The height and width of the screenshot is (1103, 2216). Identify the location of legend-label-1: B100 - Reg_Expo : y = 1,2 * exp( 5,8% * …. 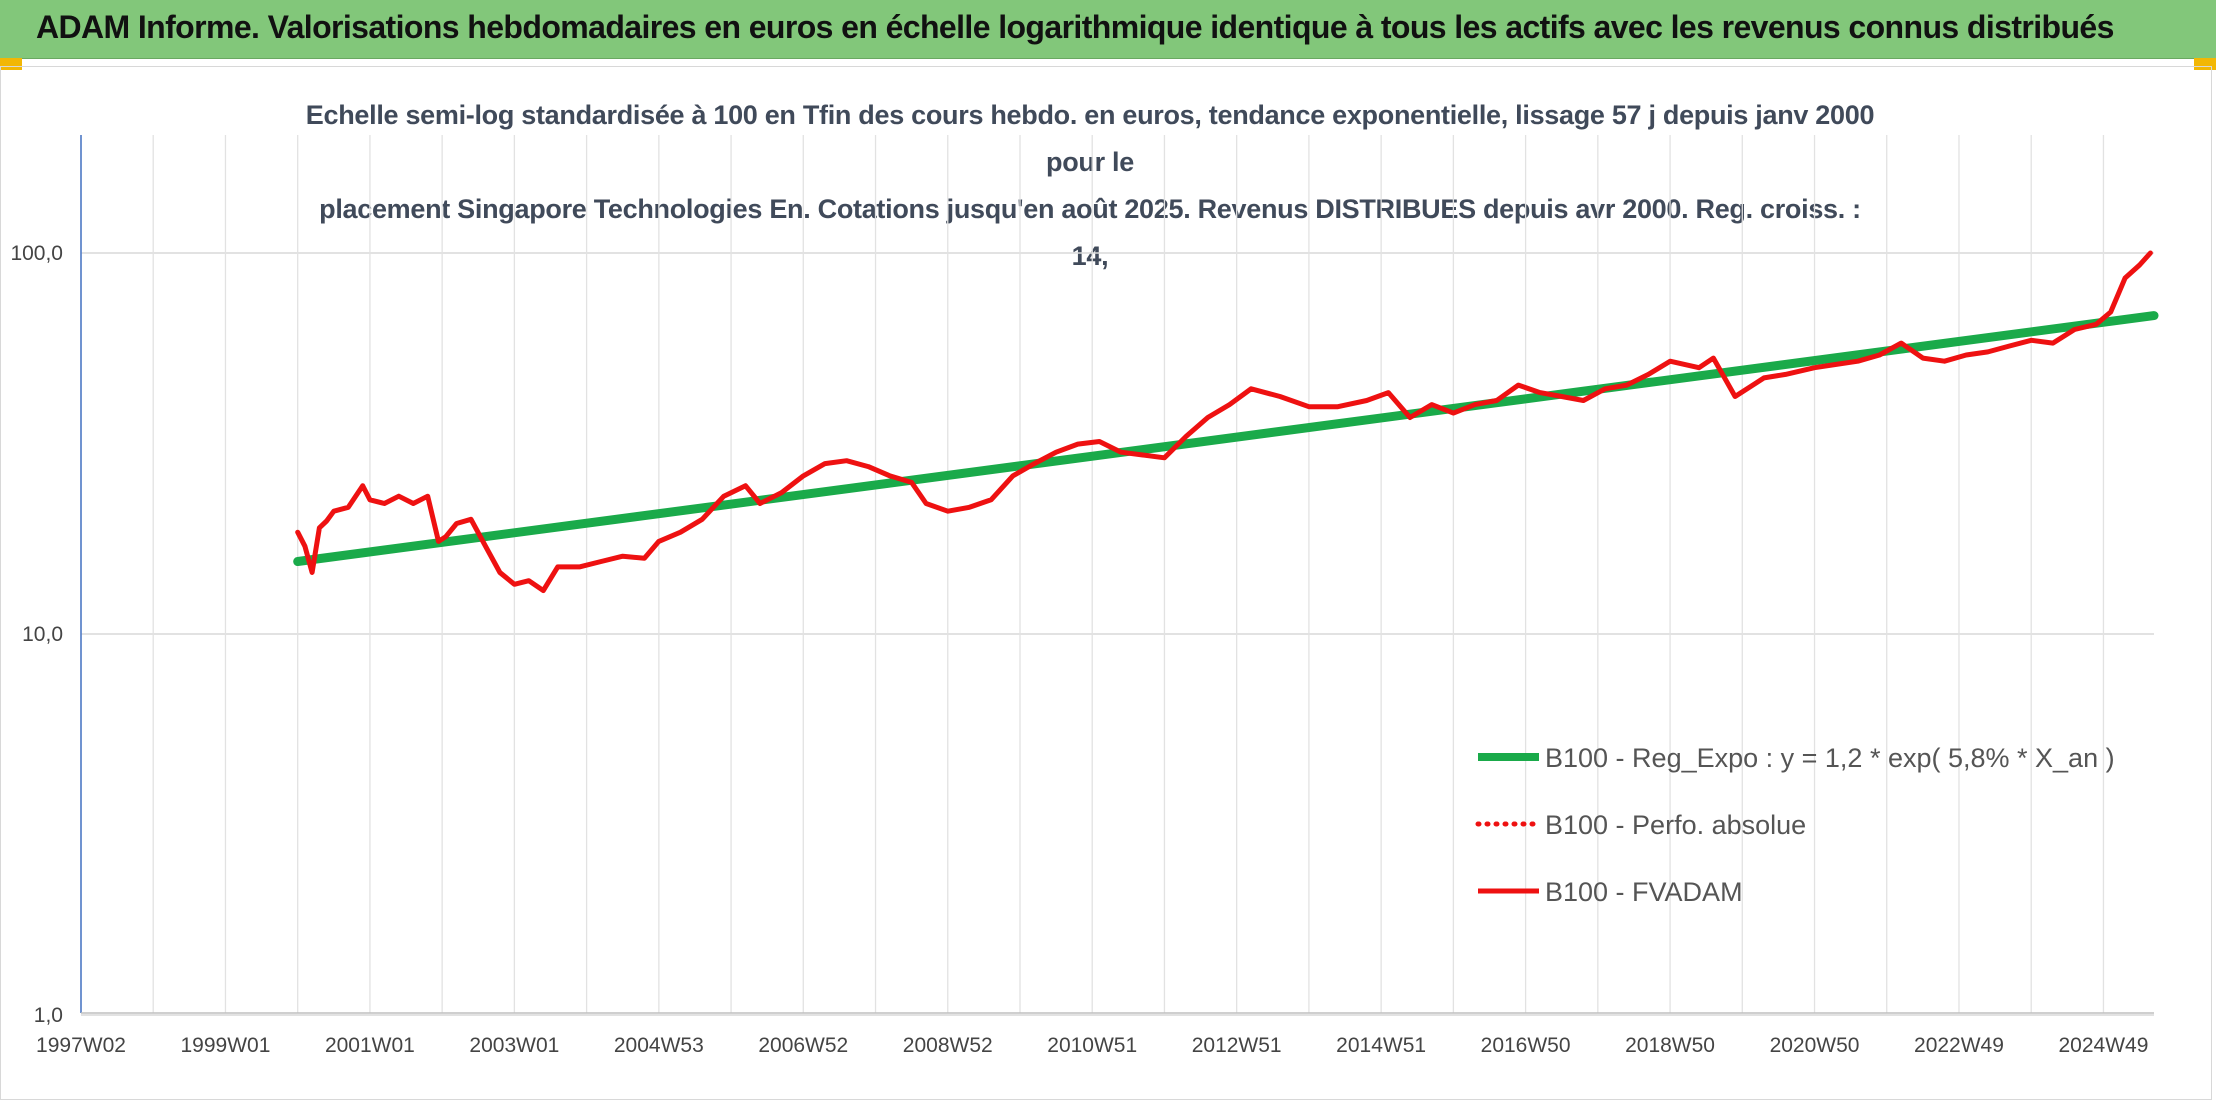
(1830, 758).